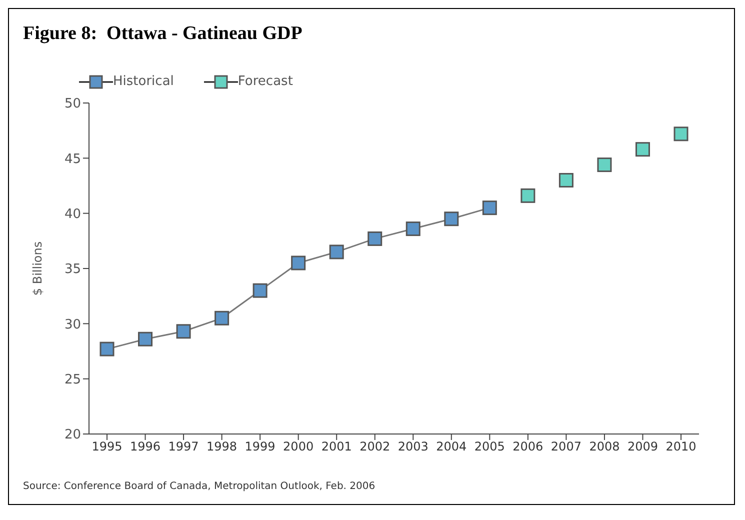 The width and height of the screenshot is (745, 520). What do you see at coordinates (72, 324) in the screenshot?
I see `y-tick-label: 30` at bounding box center [72, 324].